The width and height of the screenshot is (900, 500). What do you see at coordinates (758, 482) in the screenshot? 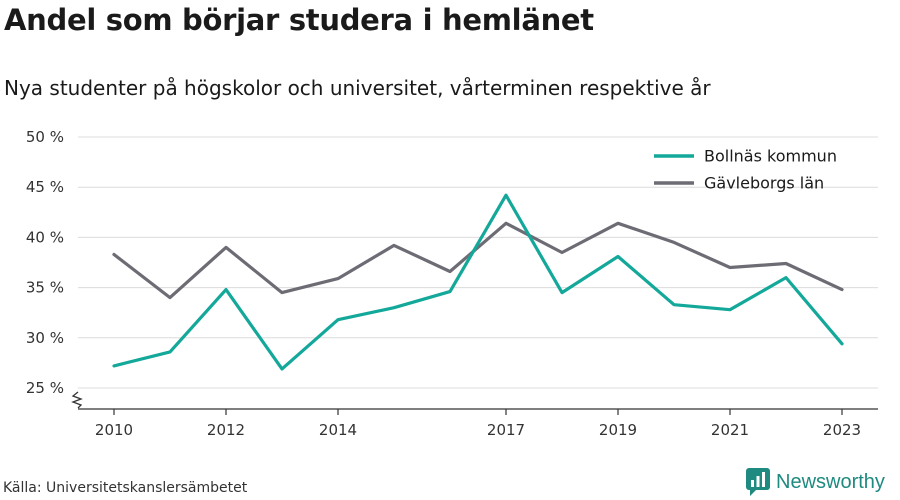
I see `newsworthy-logo-icon` at bounding box center [758, 482].